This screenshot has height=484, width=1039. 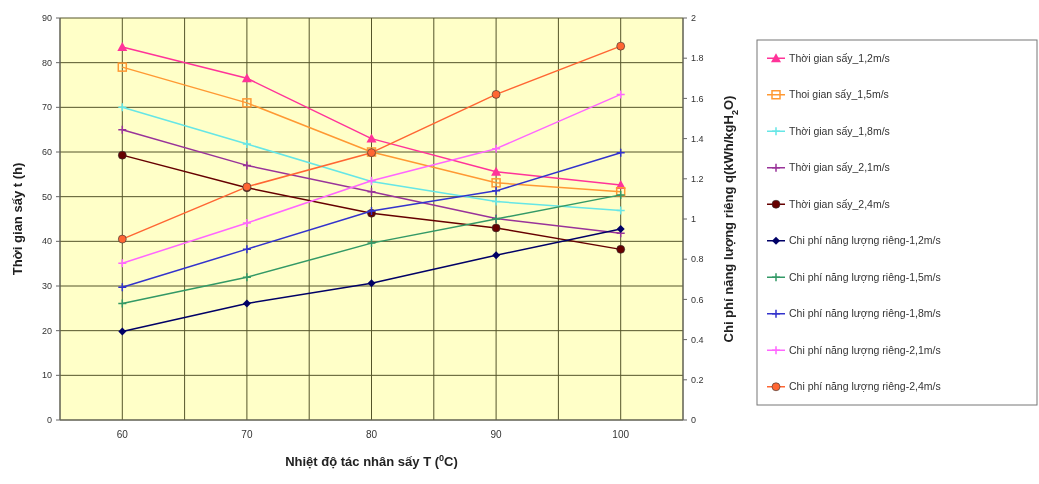 I want to click on x-tick-label: 80, so click(x=371, y=434).